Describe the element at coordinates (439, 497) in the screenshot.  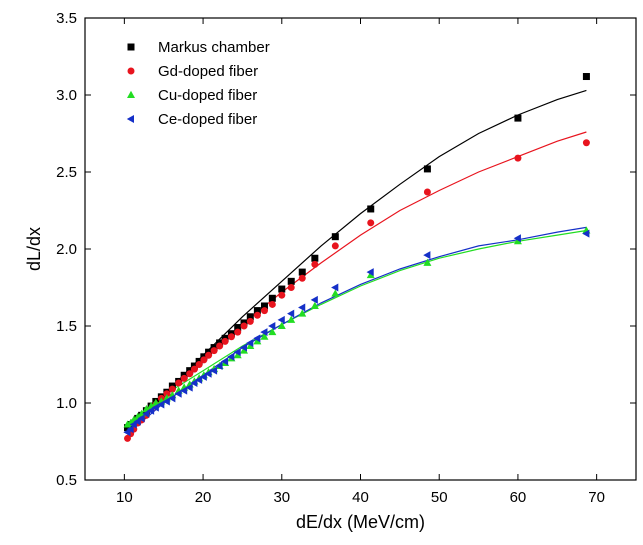
I see `x-tick-label: 50` at that location.